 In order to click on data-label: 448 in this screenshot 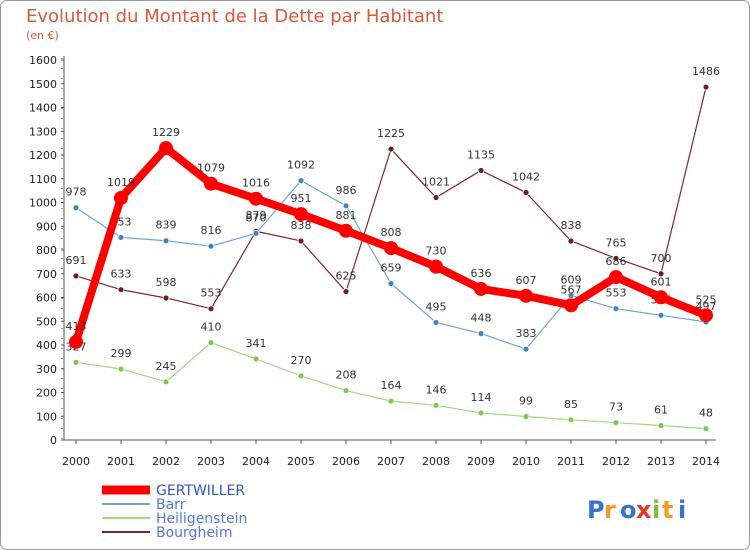, I will do `click(481, 318)`.